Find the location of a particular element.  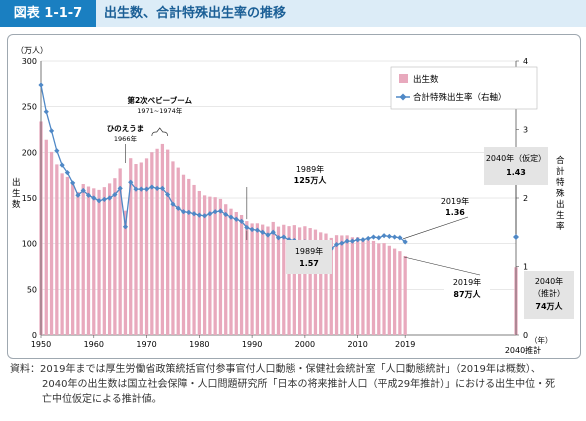

y-left-title-char: 出 is located at coordinates (16, 182).